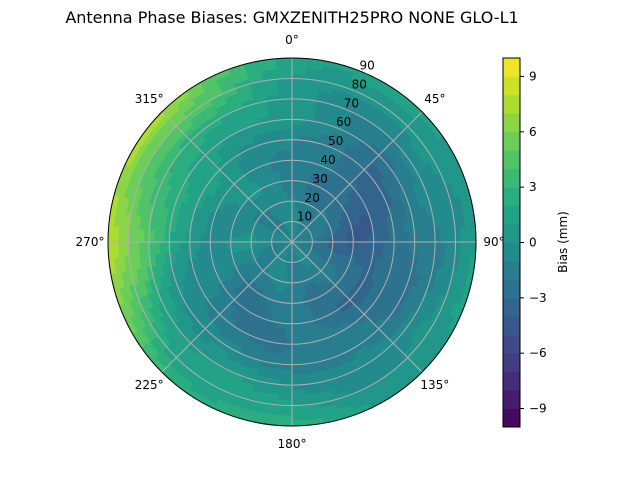 This screenshot has width=640, height=484. What do you see at coordinates (533, 243) in the screenshot?
I see `colorbar-tick-label: 0` at bounding box center [533, 243].